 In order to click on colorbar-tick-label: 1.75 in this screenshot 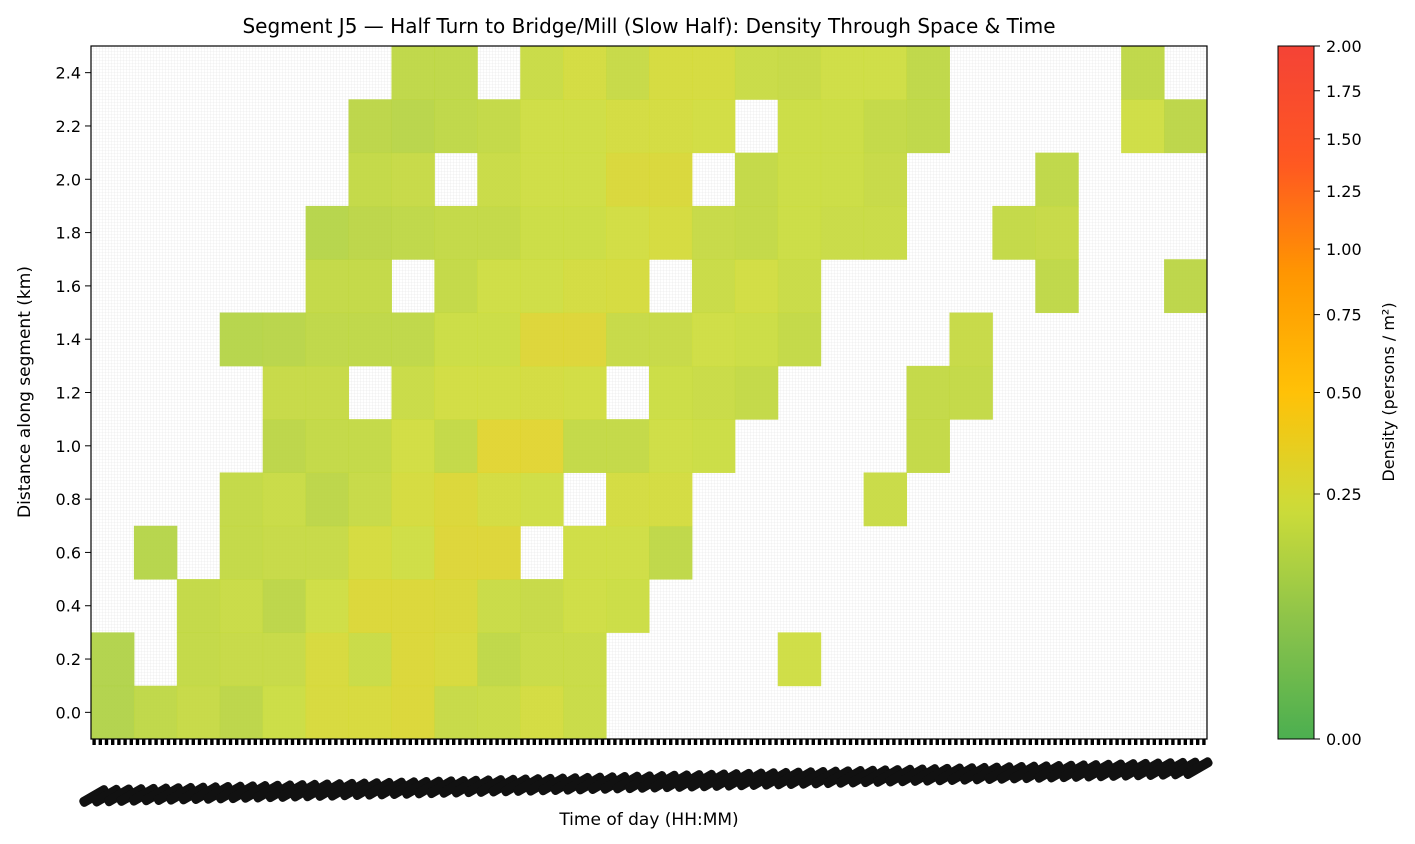, I will do `click(1344, 91)`.